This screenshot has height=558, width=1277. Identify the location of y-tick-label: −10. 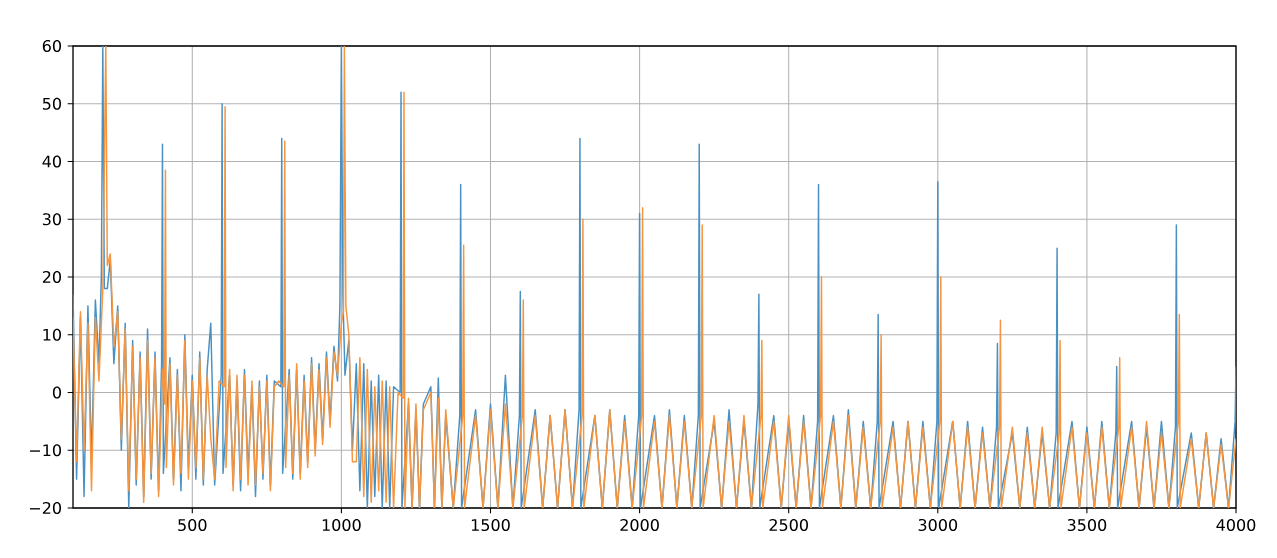
(46, 450).